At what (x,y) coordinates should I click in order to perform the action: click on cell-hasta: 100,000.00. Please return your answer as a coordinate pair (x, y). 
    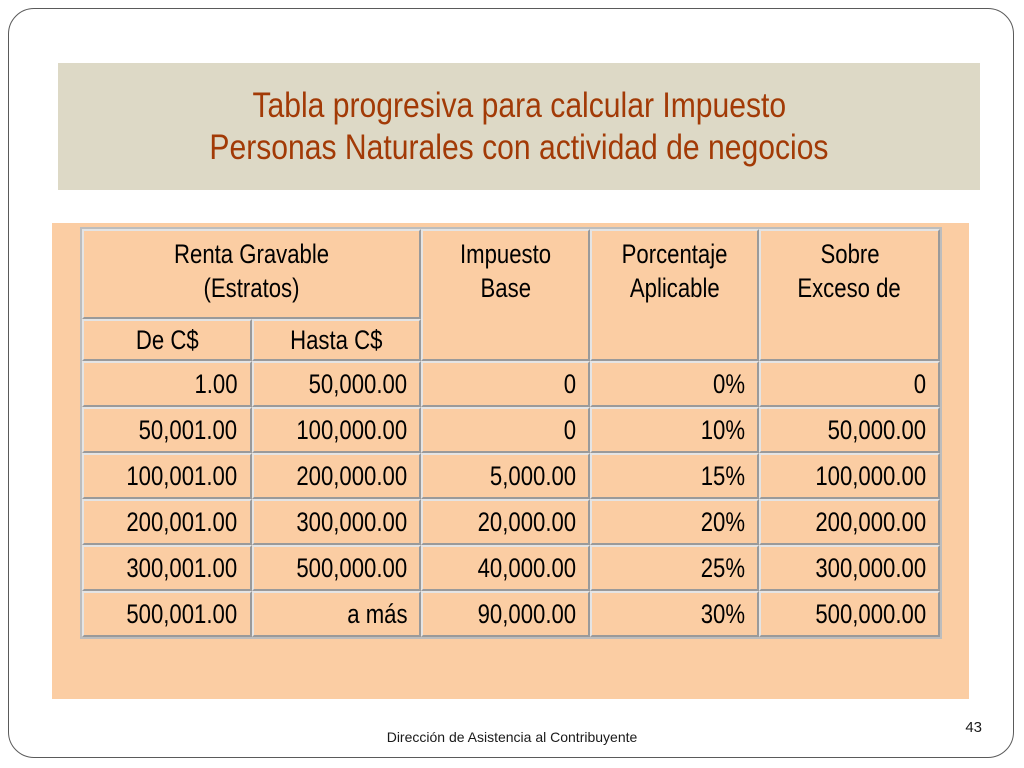
    Looking at the image, I should click on (336, 430).